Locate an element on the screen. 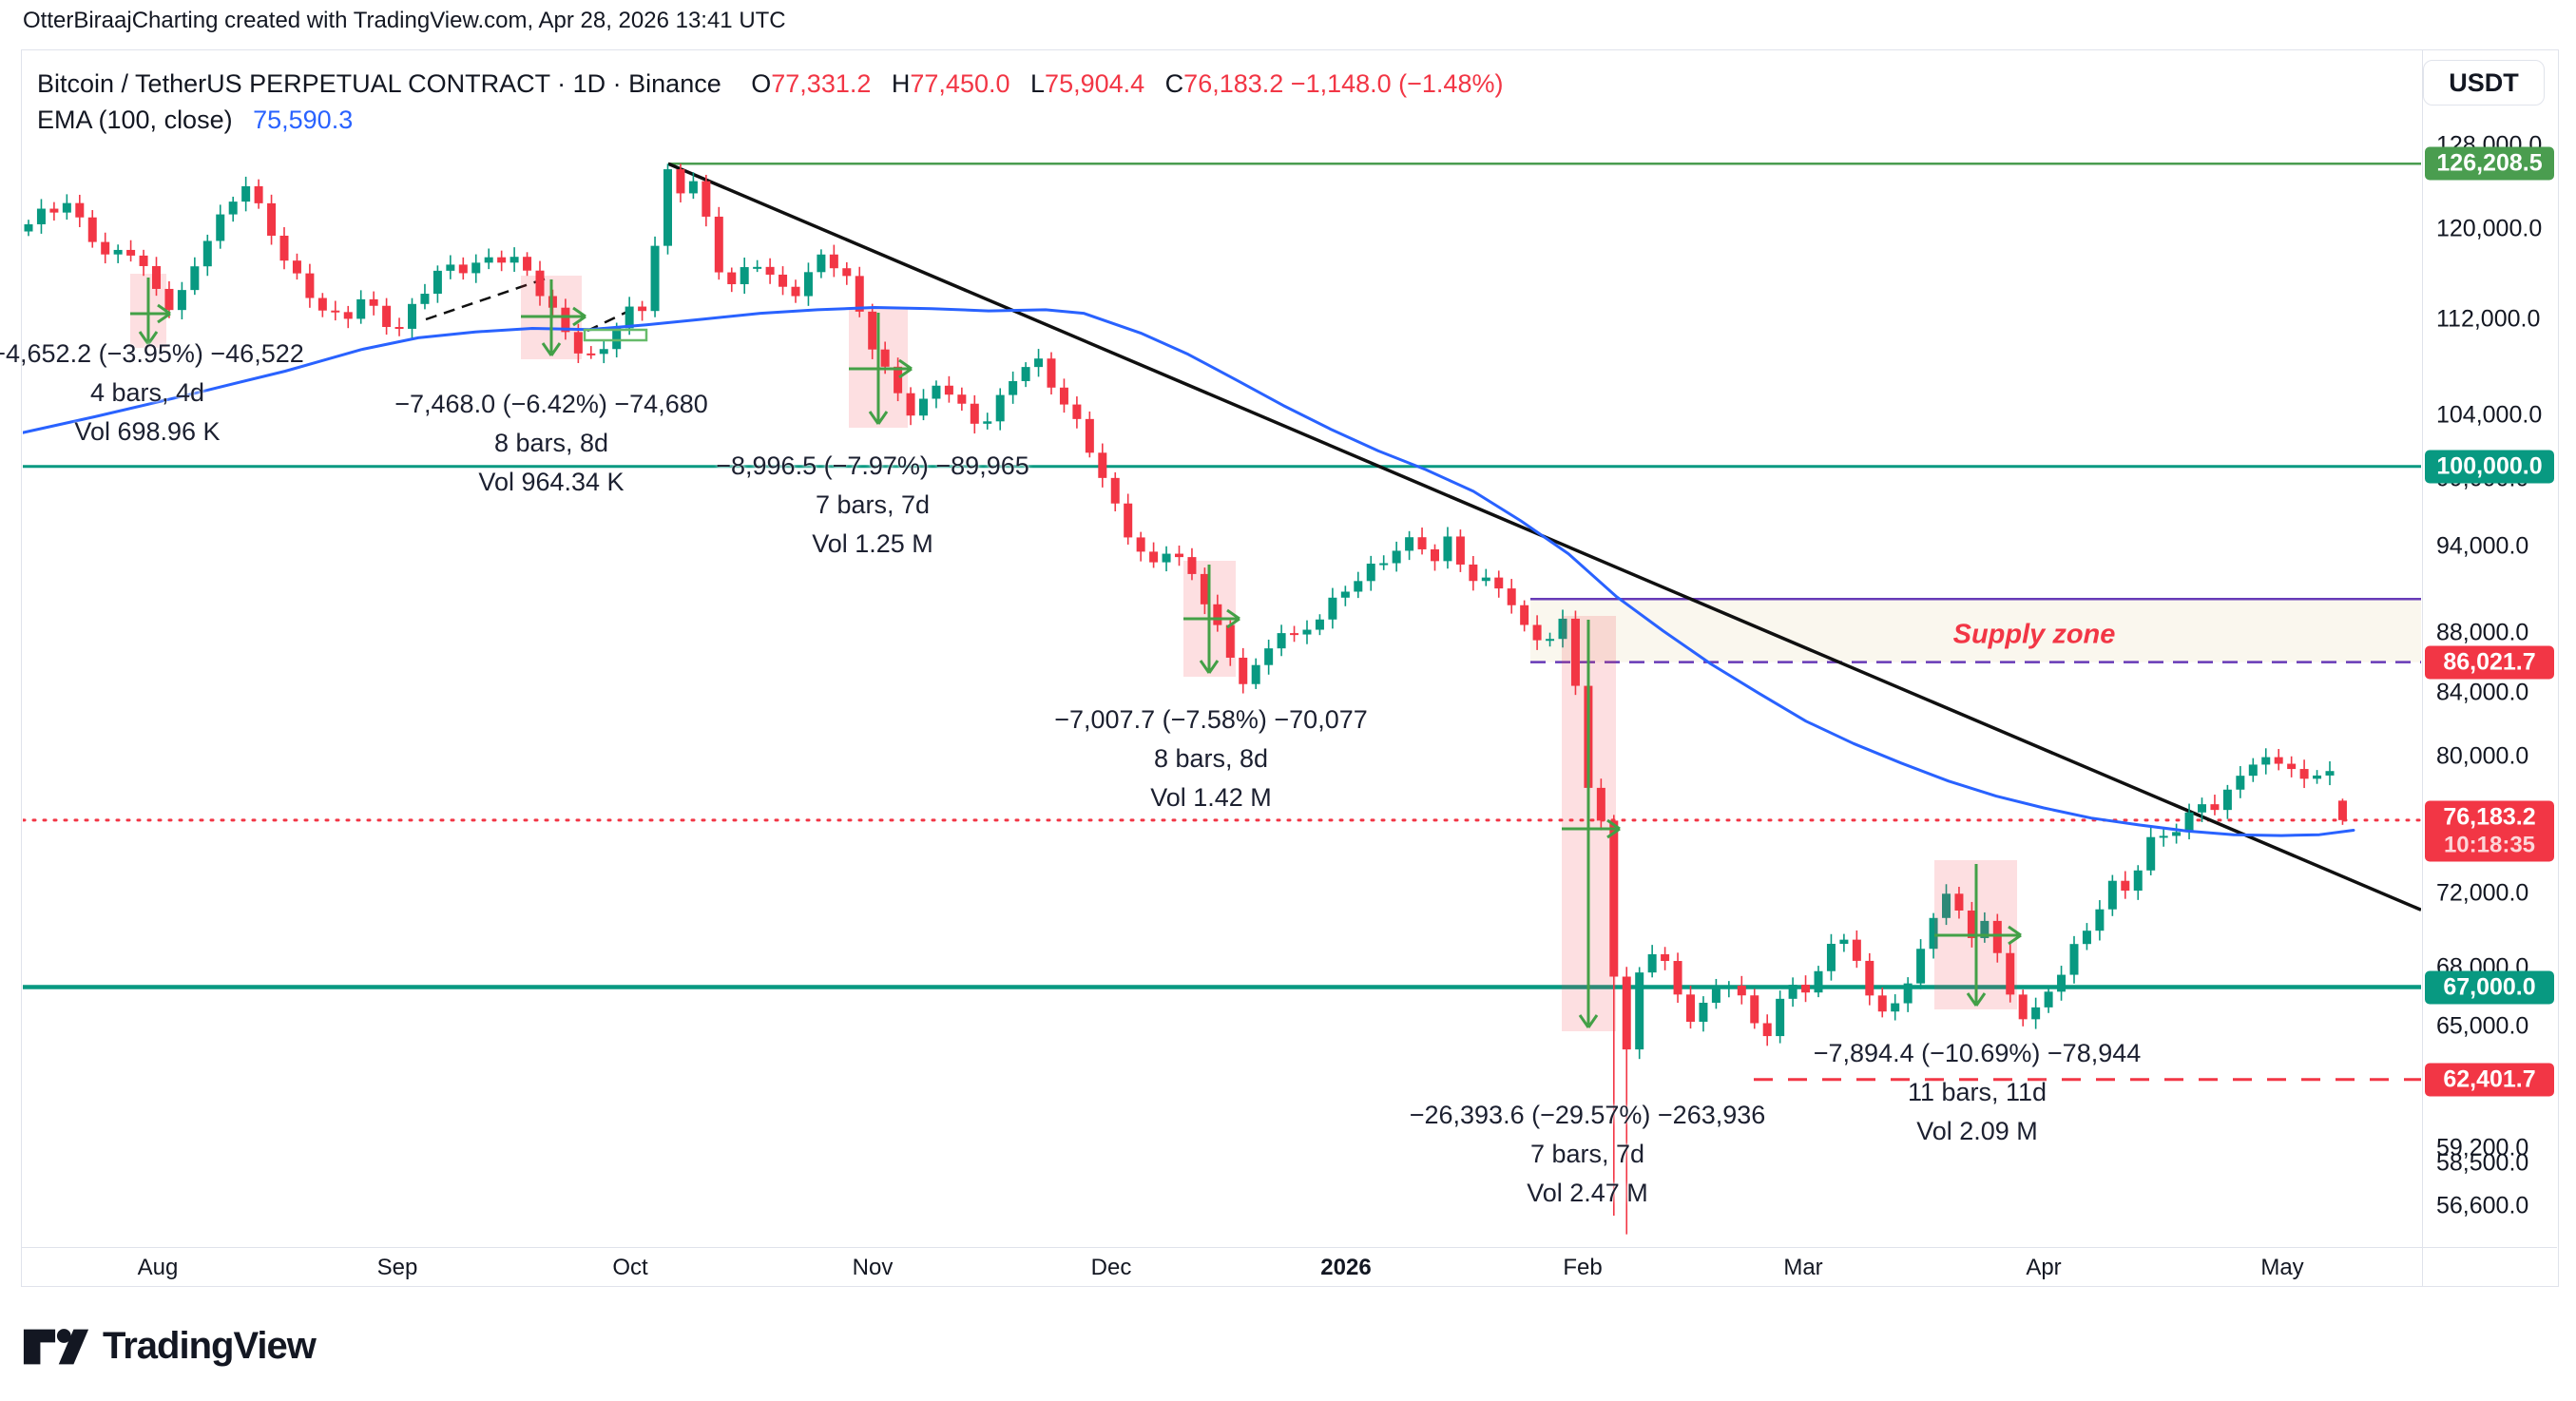 The width and height of the screenshot is (2576, 1401). price-axis-tick: 59,200.0 is located at coordinates (2482, 1147).